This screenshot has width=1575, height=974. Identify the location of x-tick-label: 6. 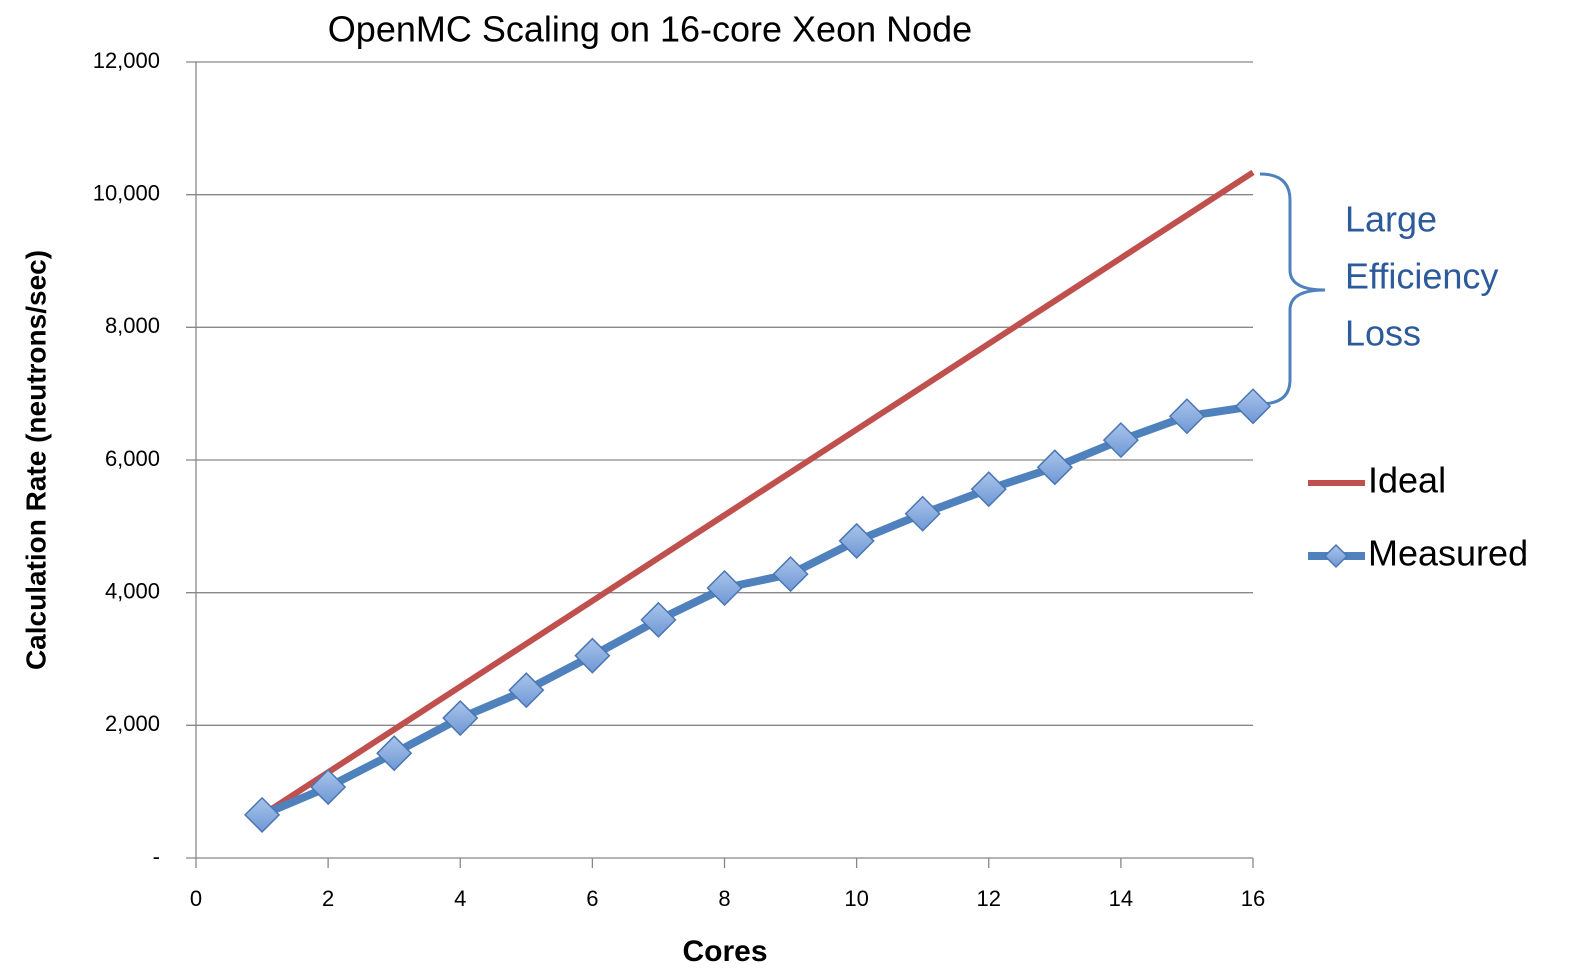
(592, 898).